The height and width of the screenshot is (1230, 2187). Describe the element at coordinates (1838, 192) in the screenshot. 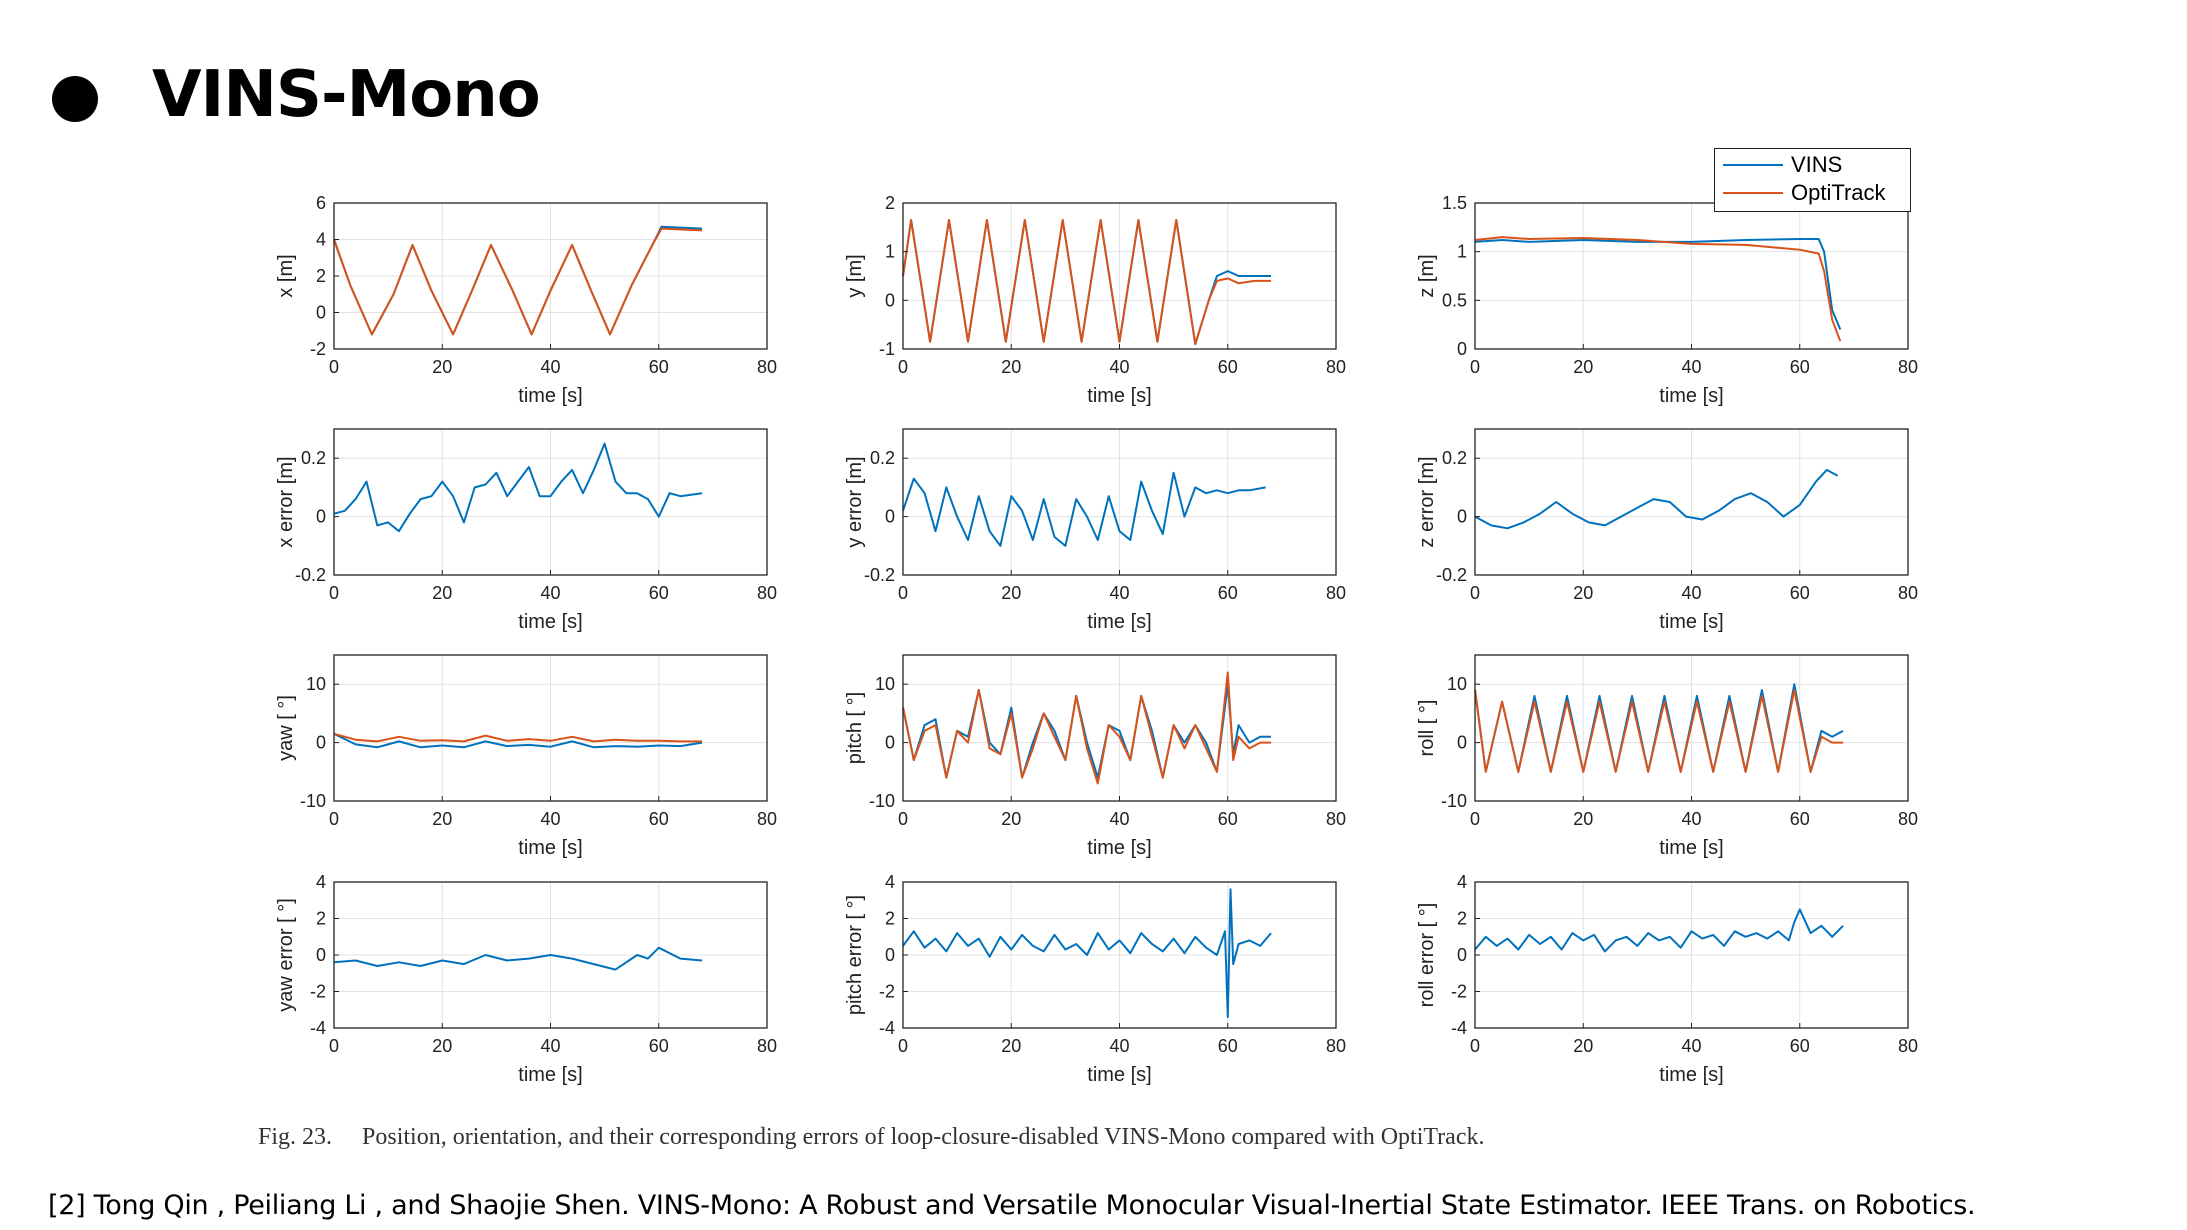

I see `legend-label-optitrack: OptiTrack` at that location.